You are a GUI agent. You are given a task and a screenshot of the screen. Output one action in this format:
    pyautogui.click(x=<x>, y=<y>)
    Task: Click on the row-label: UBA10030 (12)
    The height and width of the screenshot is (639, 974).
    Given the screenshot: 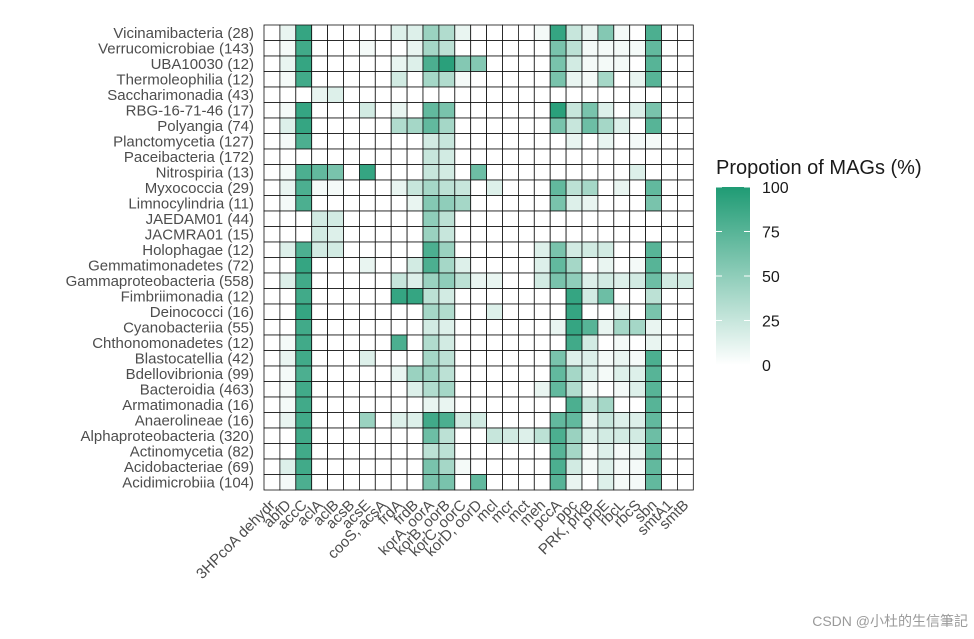 What is the action you would take?
    pyautogui.click(x=202, y=64)
    